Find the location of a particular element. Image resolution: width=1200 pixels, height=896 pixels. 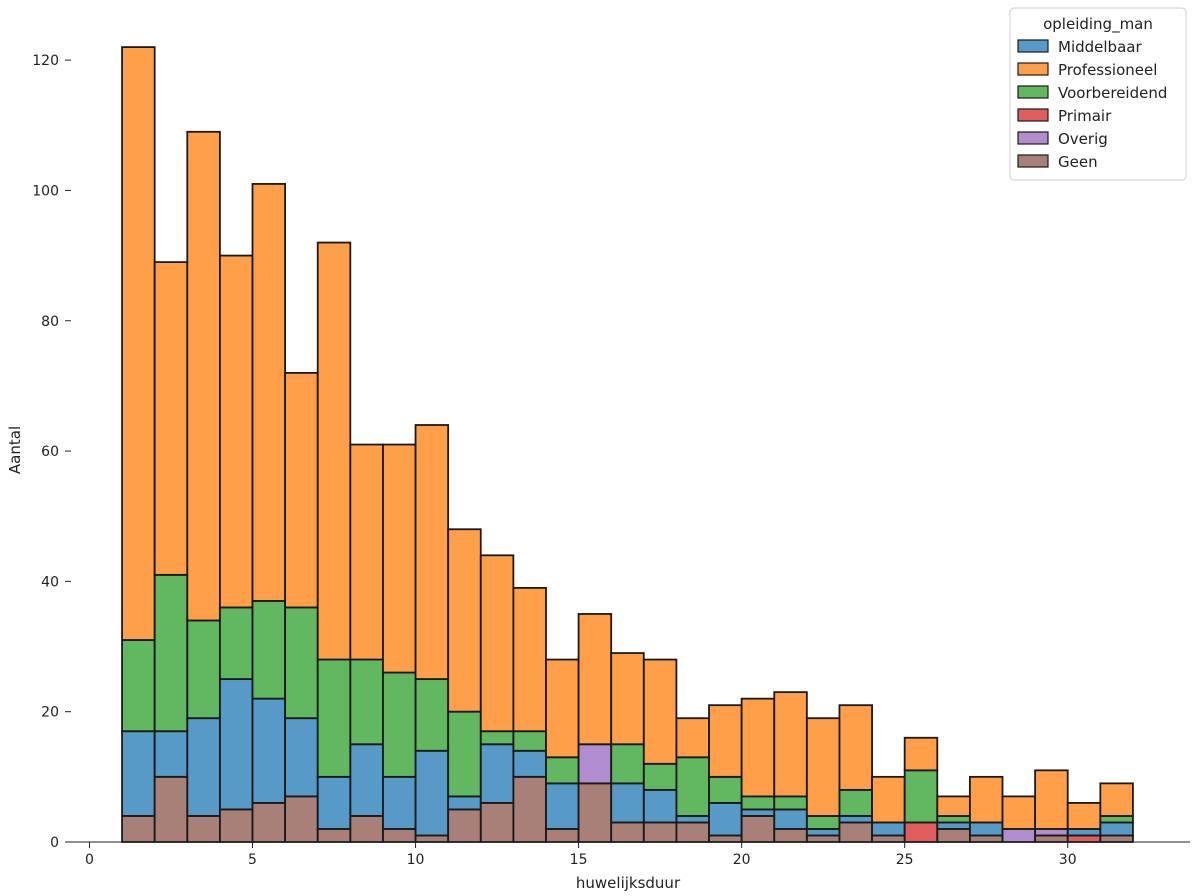

y-tick-label: 60 is located at coordinates (50, 452).